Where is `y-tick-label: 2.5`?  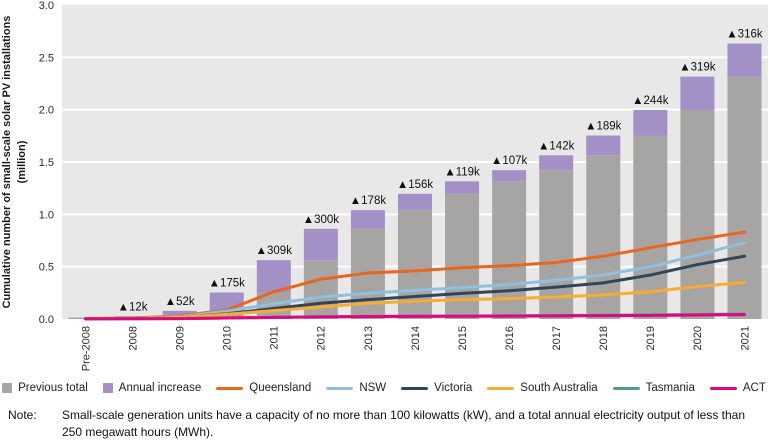
y-tick-label: 2.5 is located at coordinates (46, 58).